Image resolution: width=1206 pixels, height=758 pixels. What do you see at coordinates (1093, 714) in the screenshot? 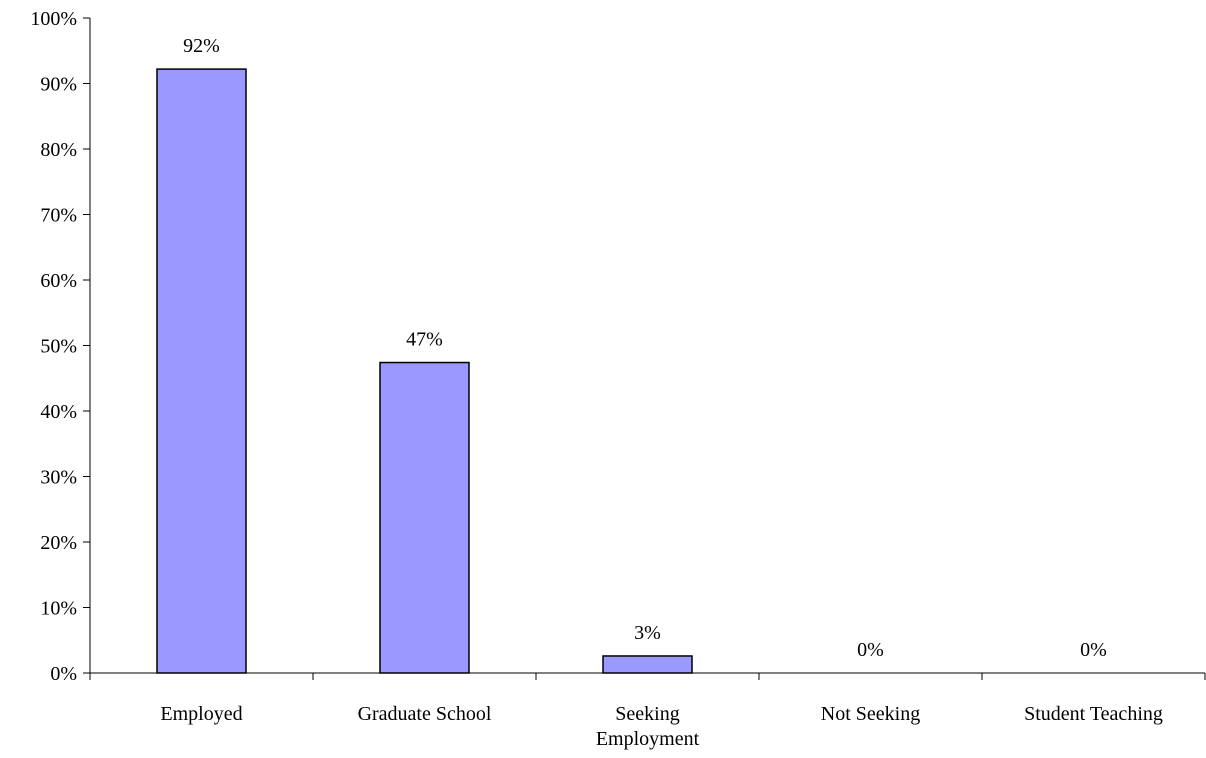
I see `category-label: Student Teaching` at bounding box center [1093, 714].